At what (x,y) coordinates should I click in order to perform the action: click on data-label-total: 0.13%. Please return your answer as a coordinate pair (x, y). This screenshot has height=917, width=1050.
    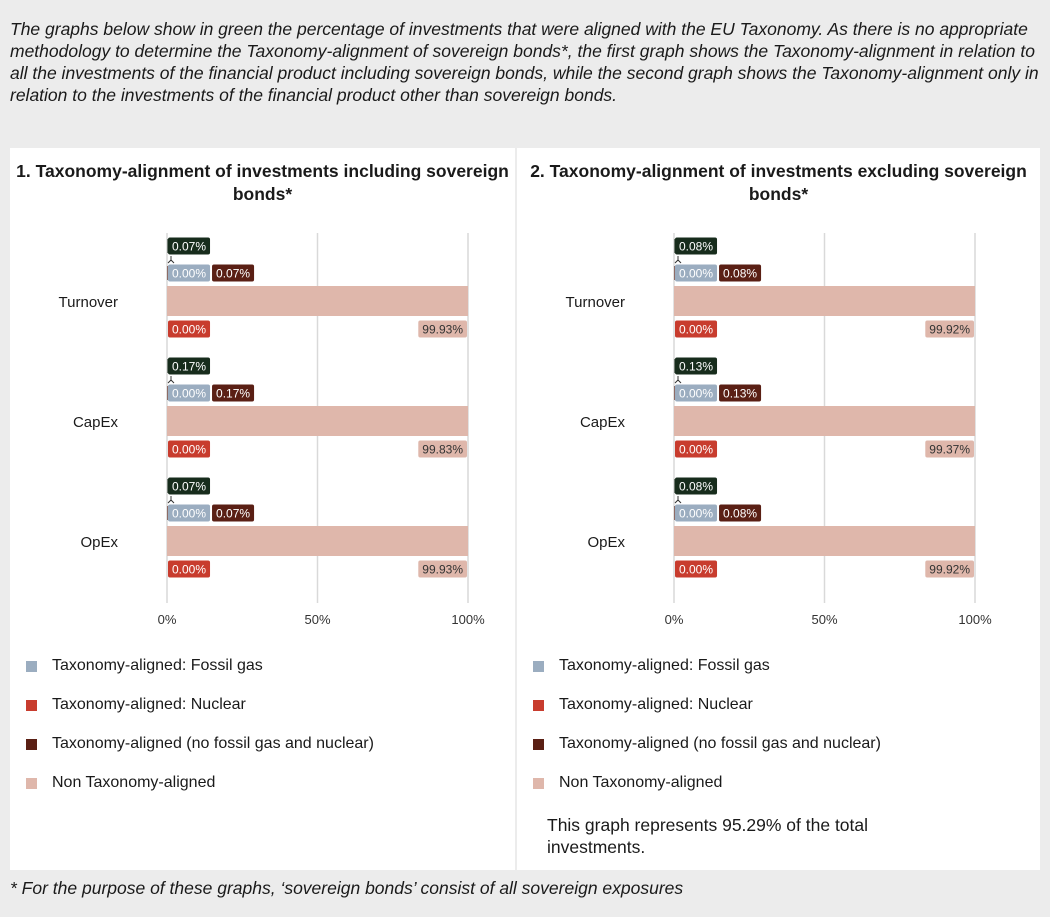
    Looking at the image, I should click on (696, 367).